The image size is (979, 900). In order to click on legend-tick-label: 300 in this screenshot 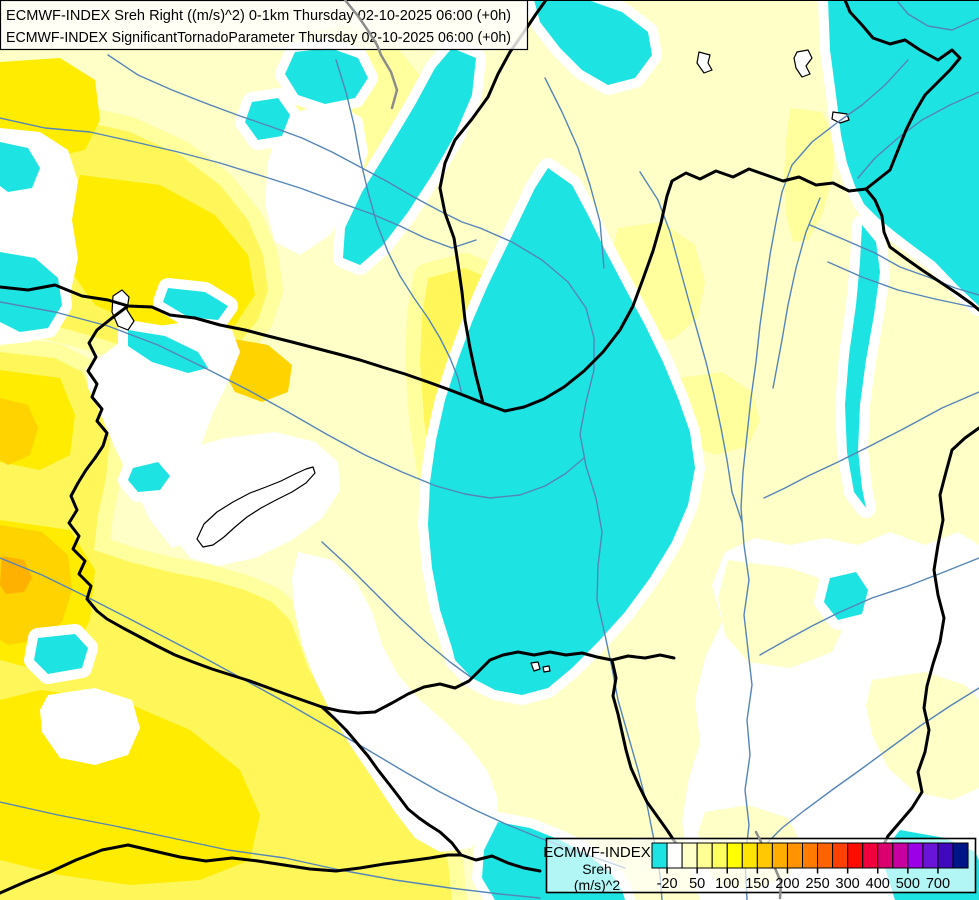, I will do `click(848, 884)`.